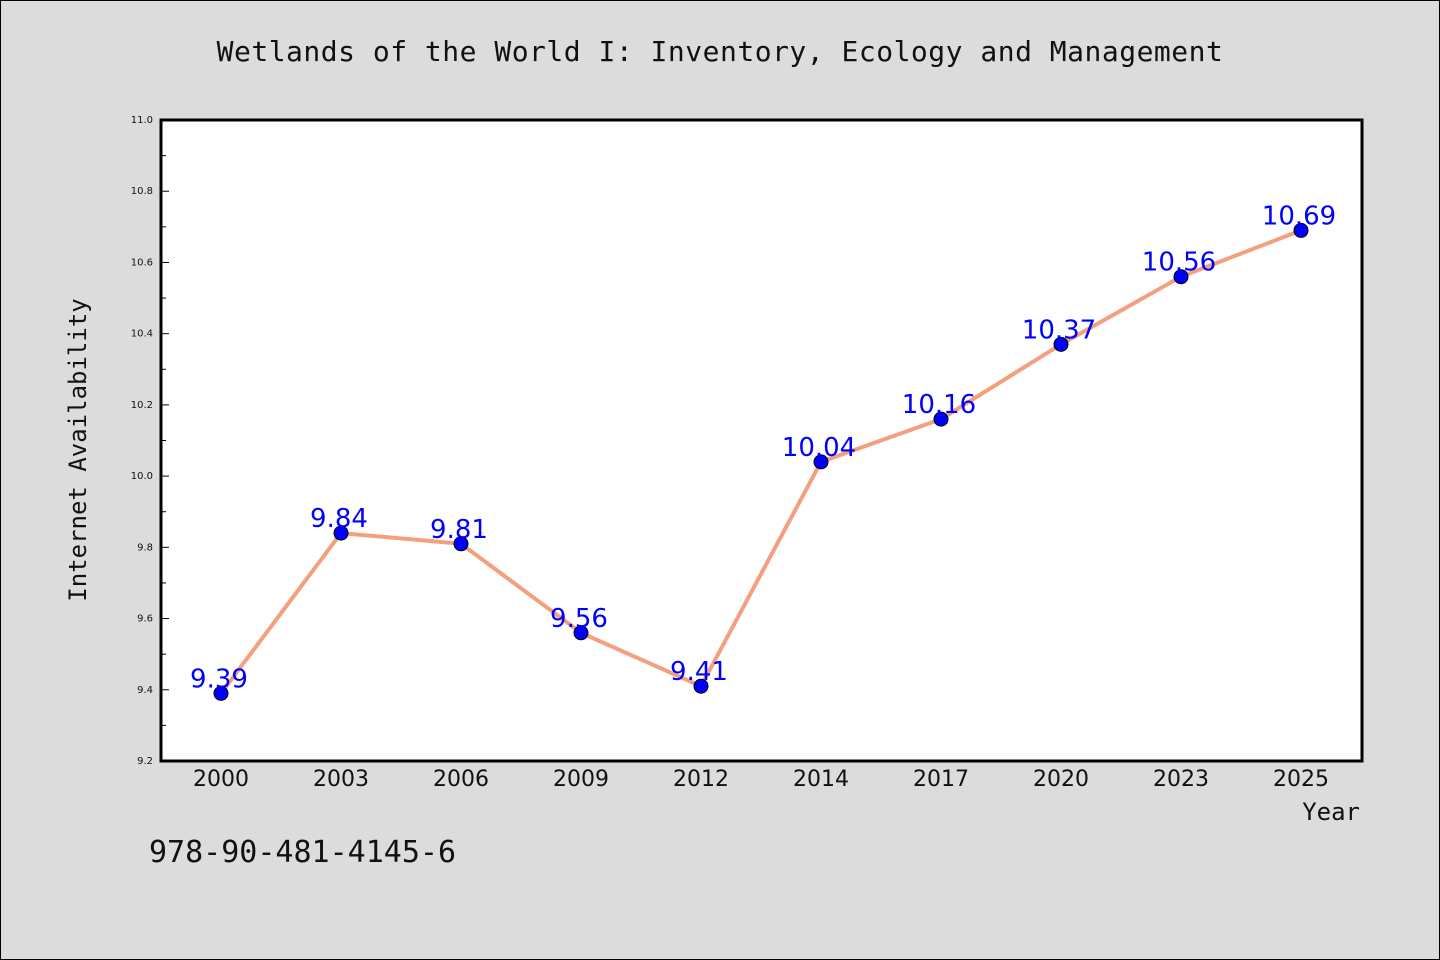 Image resolution: width=1440 pixels, height=960 pixels. What do you see at coordinates (1059, 330) in the screenshot?
I see `data-label: 10.37` at bounding box center [1059, 330].